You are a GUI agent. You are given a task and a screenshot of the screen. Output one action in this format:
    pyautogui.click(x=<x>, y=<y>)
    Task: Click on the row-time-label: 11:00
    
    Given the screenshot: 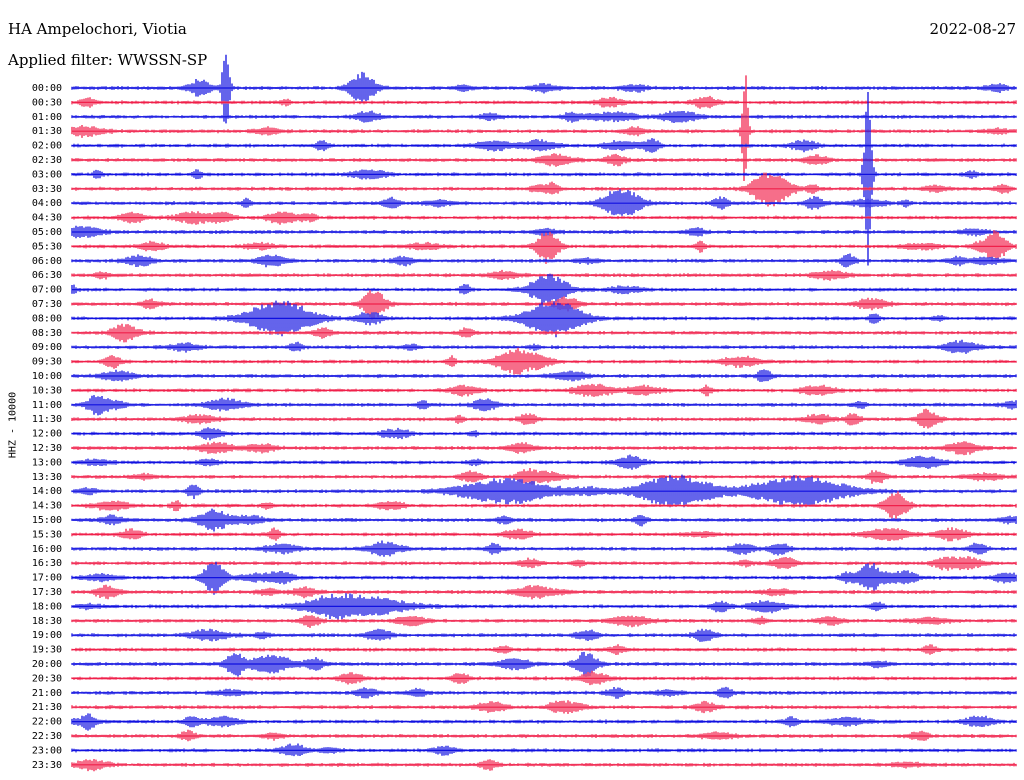 What is the action you would take?
    pyautogui.click(x=47, y=405)
    